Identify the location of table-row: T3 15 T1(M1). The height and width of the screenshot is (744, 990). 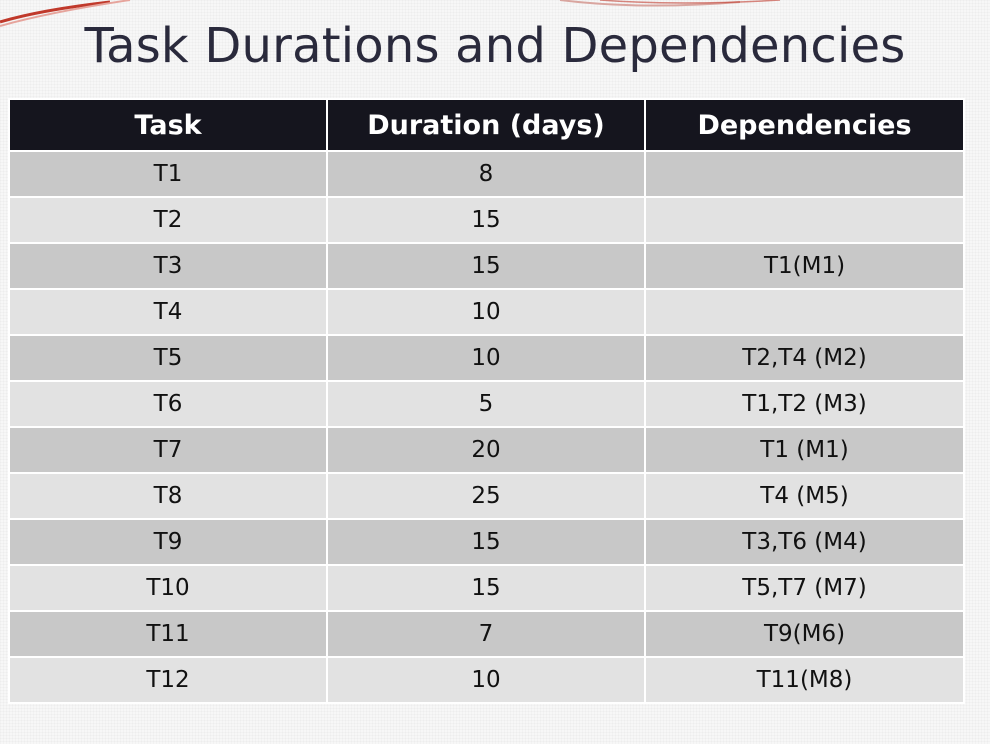
(486, 266).